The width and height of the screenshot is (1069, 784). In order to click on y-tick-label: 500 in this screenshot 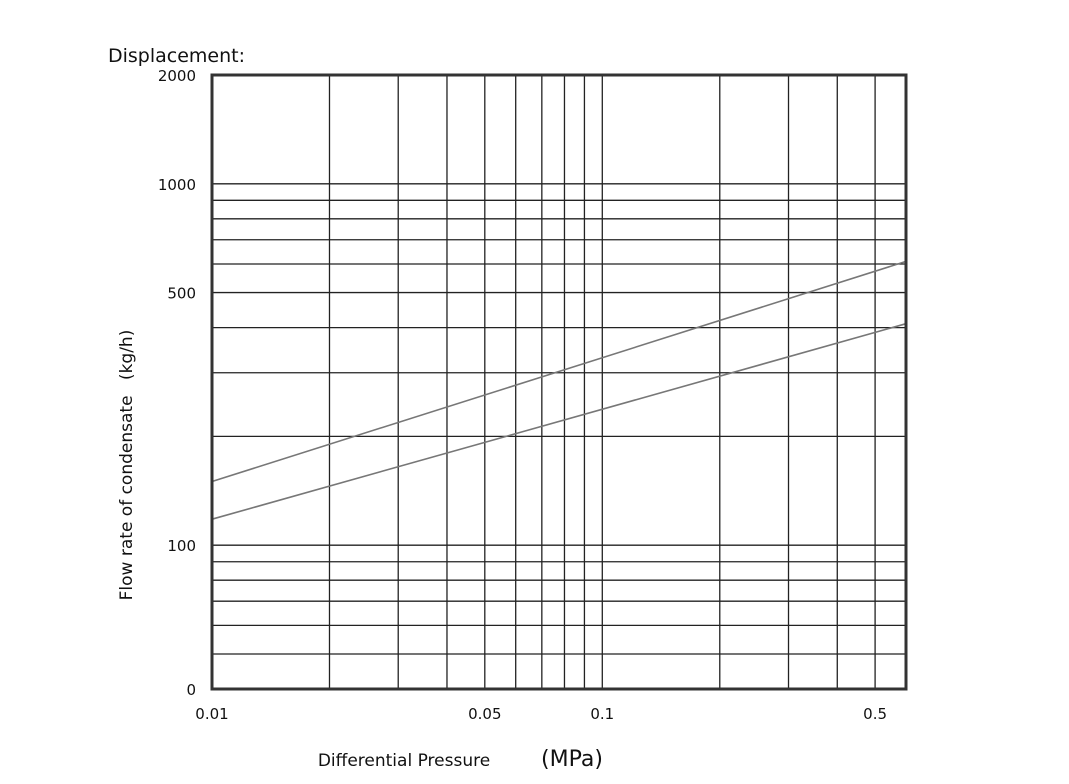, I will do `click(181, 294)`.